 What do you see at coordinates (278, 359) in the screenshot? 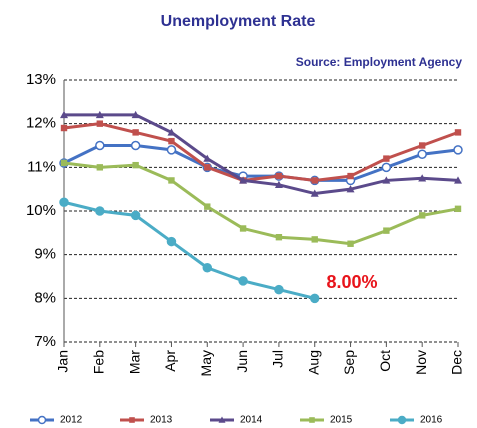
I see `x-tick-label: Jul` at bounding box center [278, 359].